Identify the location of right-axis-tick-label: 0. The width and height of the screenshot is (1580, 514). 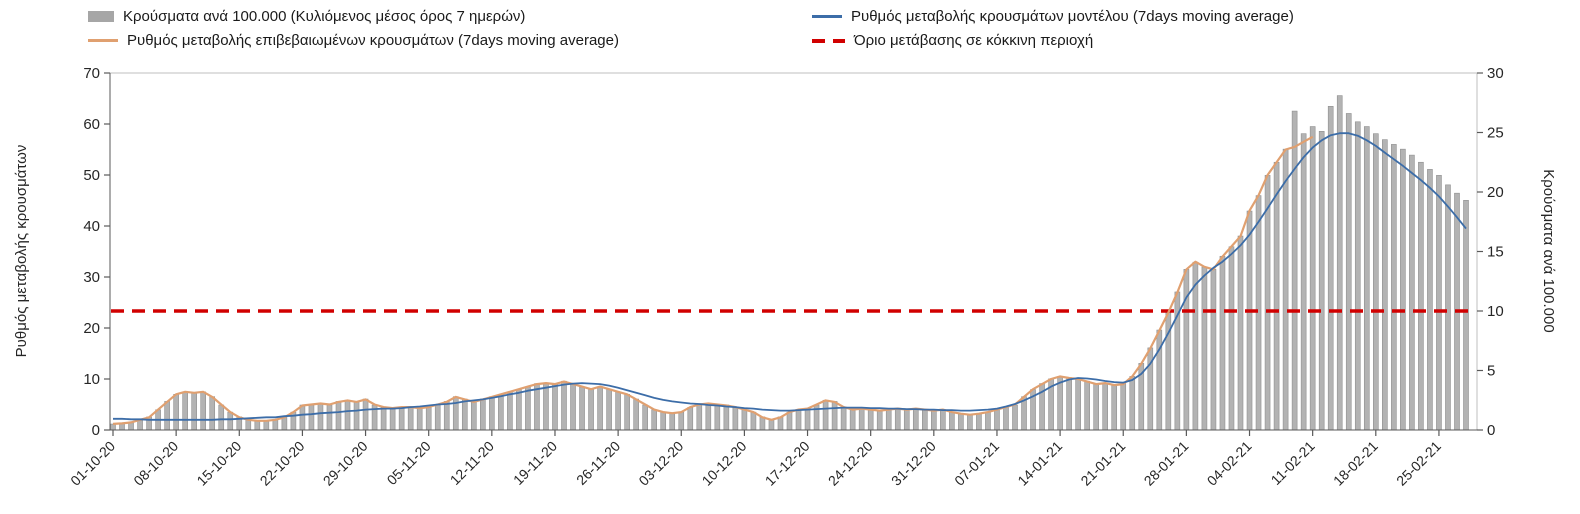
(1491, 430).